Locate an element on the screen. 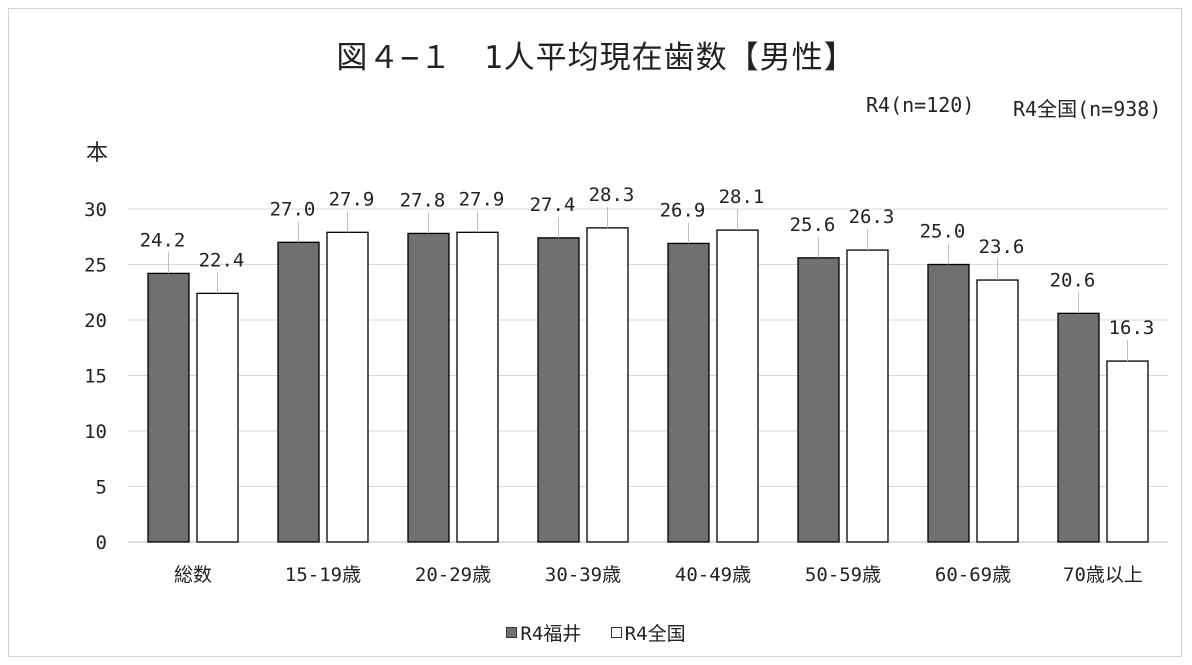 Image resolution: width=1192 pixels, height=665 pixels. x-tick-label: 60-69歳 is located at coordinates (973, 575).